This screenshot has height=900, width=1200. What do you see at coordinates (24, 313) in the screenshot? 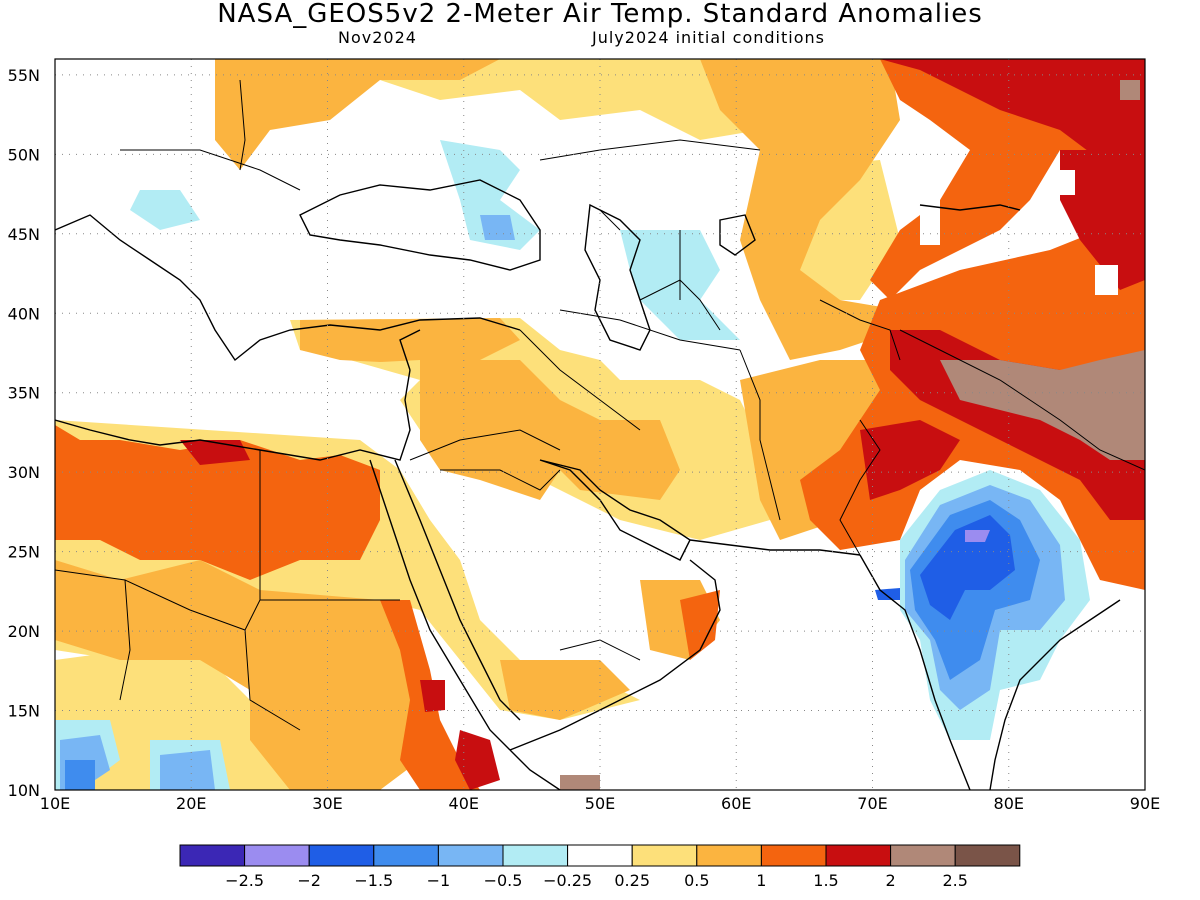
I see `lat-tick-label: 40N` at bounding box center [24, 313].